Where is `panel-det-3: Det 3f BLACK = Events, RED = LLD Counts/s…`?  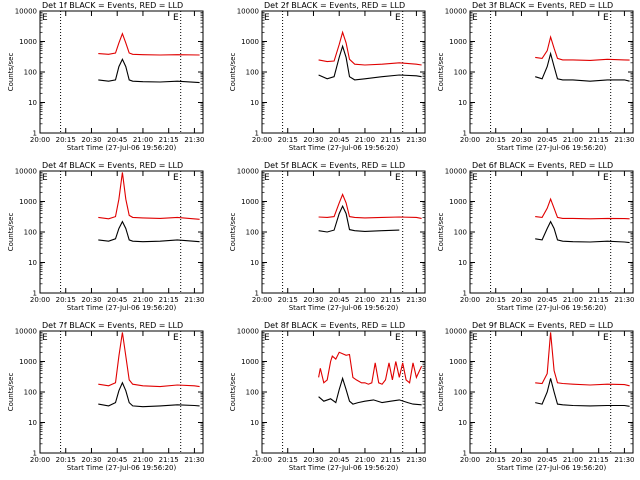
panel-det-3: Det 3f BLACK = Events, RED = LLD Counts/s… is located at coordinates (536, 76).